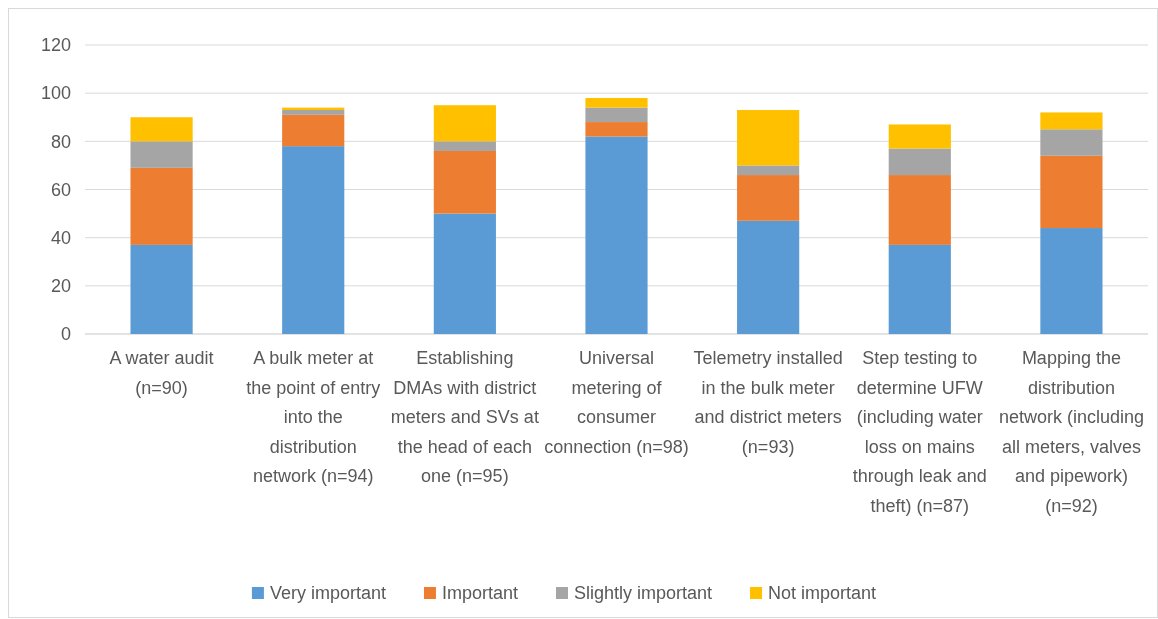  Describe the element at coordinates (60, 189) in the screenshot. I see `y-tick-label: 60` at that location.